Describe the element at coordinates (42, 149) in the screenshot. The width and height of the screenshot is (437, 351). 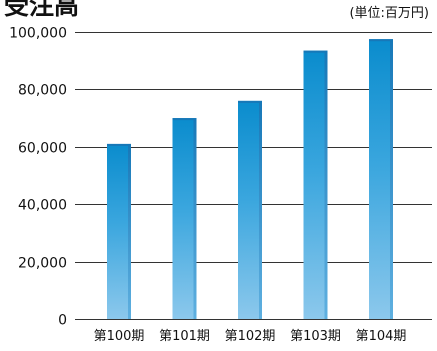
I see `y-tick-label: 60,000` at that location.